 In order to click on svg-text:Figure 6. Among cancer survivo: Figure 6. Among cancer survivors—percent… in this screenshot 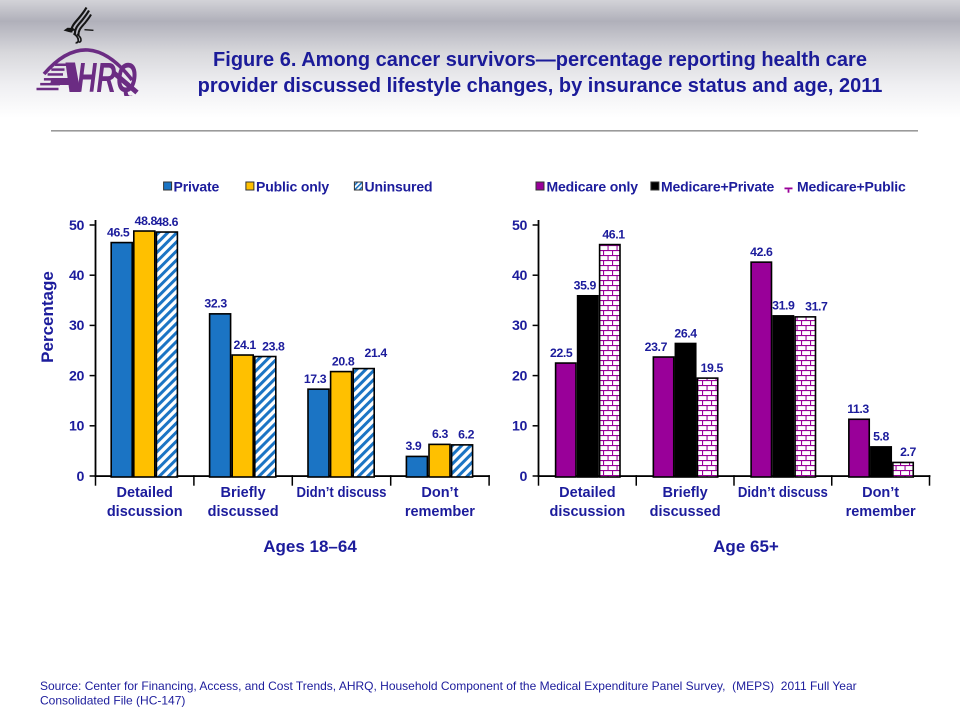, I will do `click(540, 60)`.